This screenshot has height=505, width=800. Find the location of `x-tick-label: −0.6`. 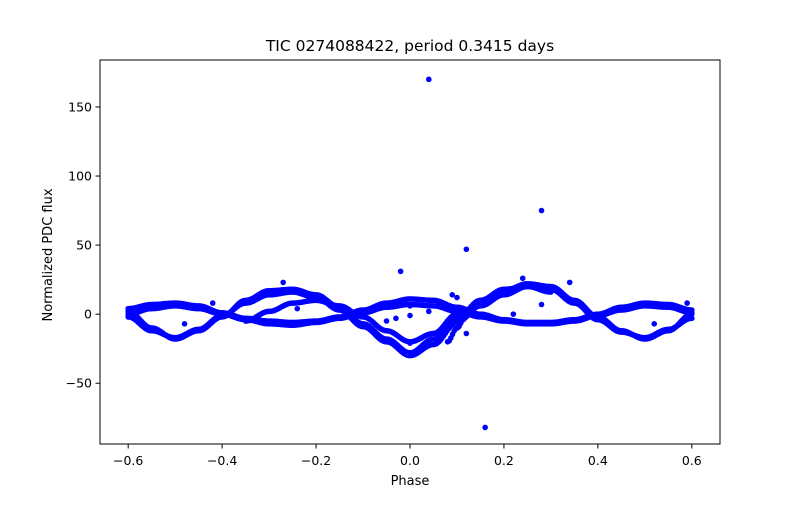

x-tick-label: −0.6 is located at coordinates (128, 460).